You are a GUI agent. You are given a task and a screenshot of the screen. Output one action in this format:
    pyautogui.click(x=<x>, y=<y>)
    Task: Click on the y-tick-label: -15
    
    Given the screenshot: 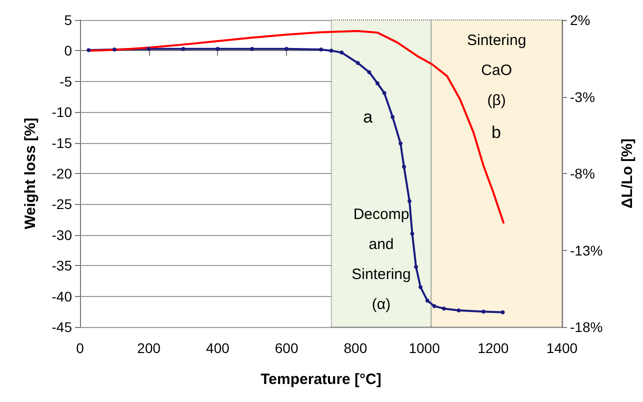 What is the action you would take?
    pyautogui.click(x=62, y=142)
    